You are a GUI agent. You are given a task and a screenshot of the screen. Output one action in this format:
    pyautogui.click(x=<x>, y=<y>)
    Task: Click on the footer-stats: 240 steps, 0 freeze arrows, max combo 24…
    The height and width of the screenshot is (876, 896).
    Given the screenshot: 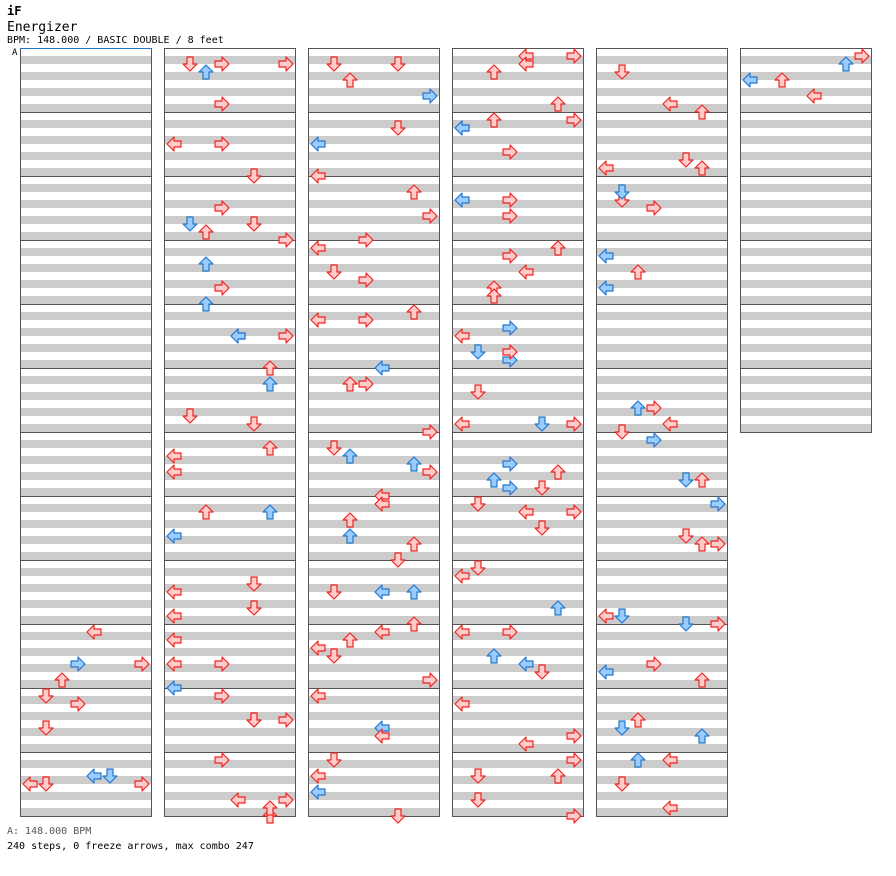 What is the action you would take?
    pyautogui.click(x=130, y=846)
    